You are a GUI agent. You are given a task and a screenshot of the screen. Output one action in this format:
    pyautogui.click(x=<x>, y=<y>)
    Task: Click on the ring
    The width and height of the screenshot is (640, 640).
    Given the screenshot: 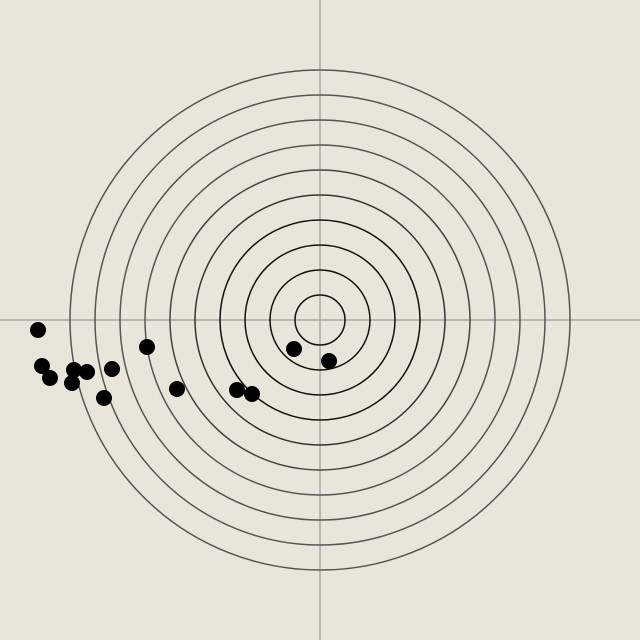 What is the action you would take?
    pyautogui.click(x=320, y=320)
    